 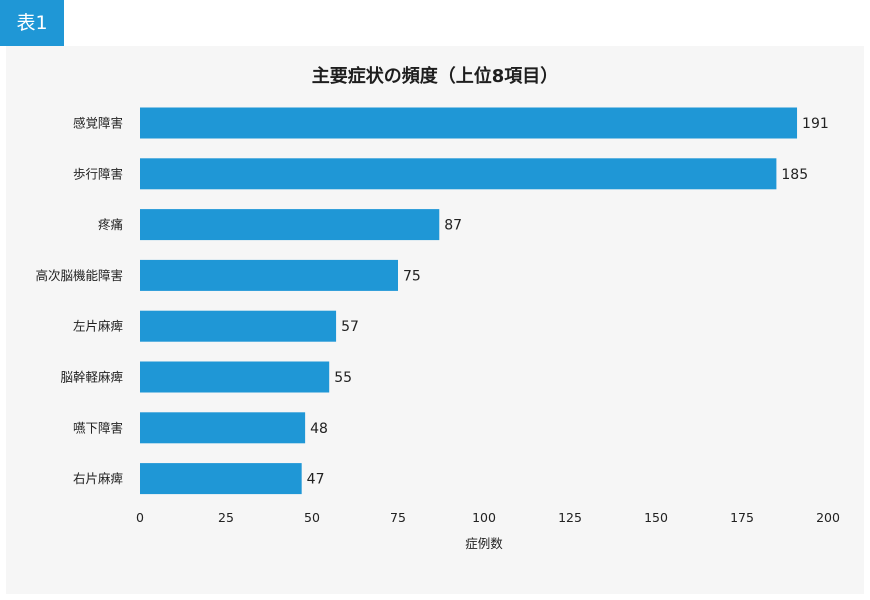 I want to click on x-tick-label: 50, so click(x=312, y=517).